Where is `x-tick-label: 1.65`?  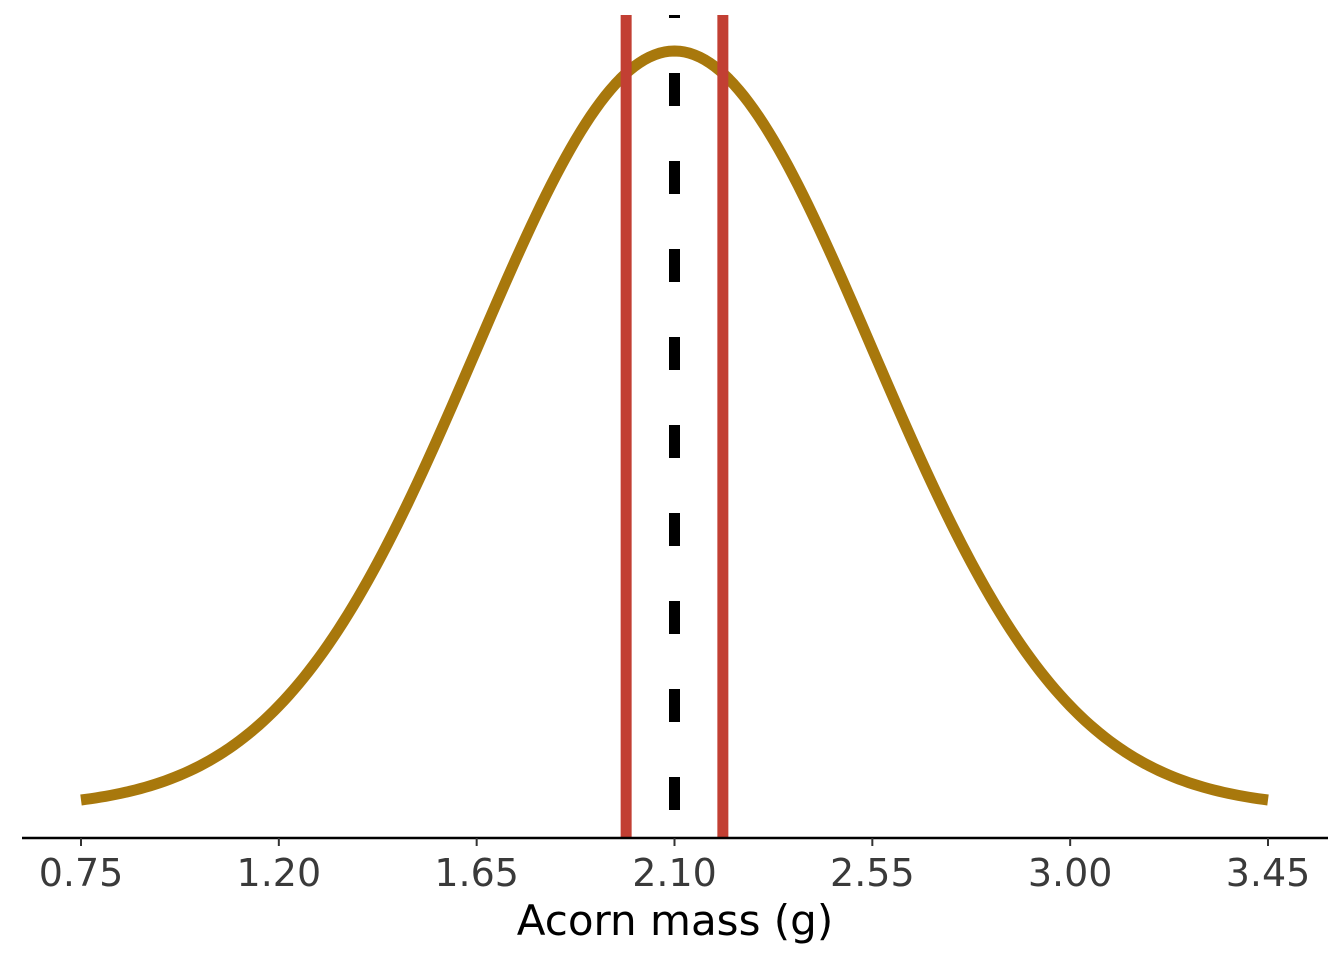 x-tick-label: 1.65 is located at coordinates (476, 873).